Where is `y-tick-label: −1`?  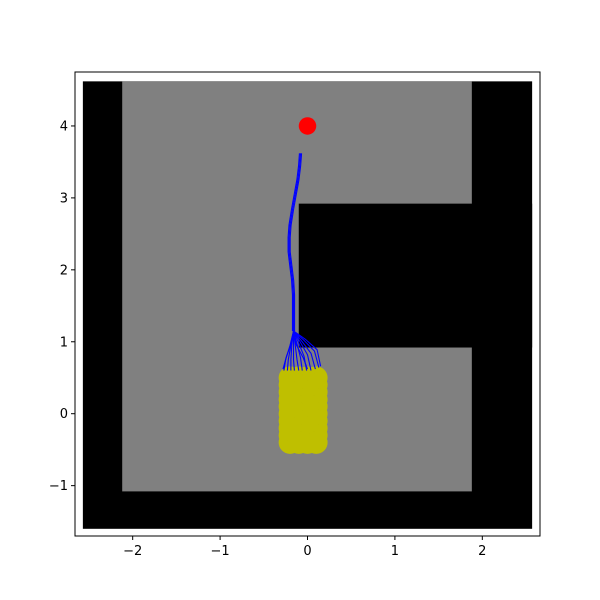
y-tick-label: −1 is located at coordinates (58, 486).